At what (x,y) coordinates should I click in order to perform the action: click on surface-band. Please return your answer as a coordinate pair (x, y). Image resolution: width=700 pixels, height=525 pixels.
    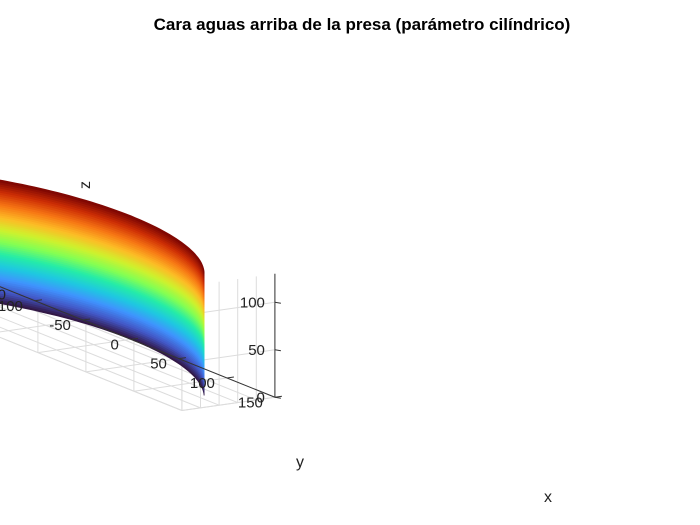
    Looking at the image, I should click on (102, 227).